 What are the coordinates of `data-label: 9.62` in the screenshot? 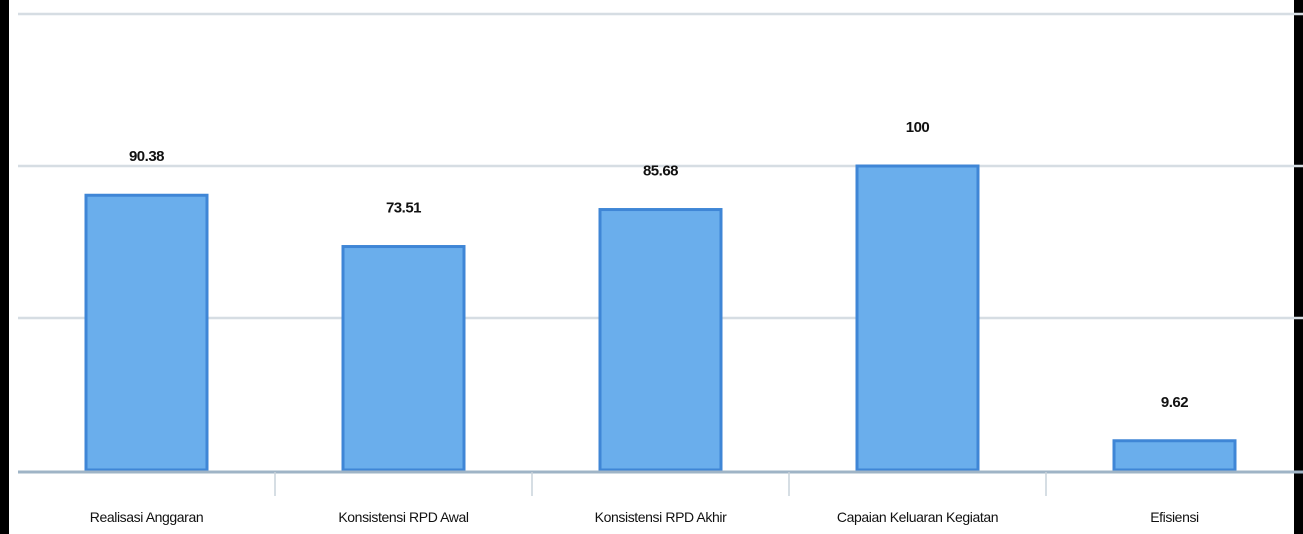 It's located at (1174, 402).